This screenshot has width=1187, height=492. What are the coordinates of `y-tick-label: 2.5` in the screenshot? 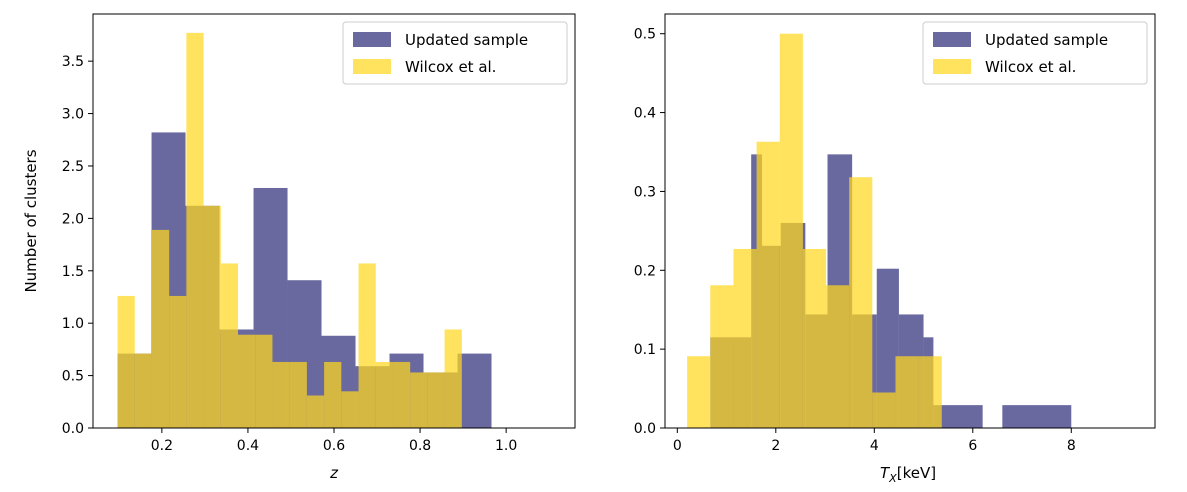 It's located at (73, 167).